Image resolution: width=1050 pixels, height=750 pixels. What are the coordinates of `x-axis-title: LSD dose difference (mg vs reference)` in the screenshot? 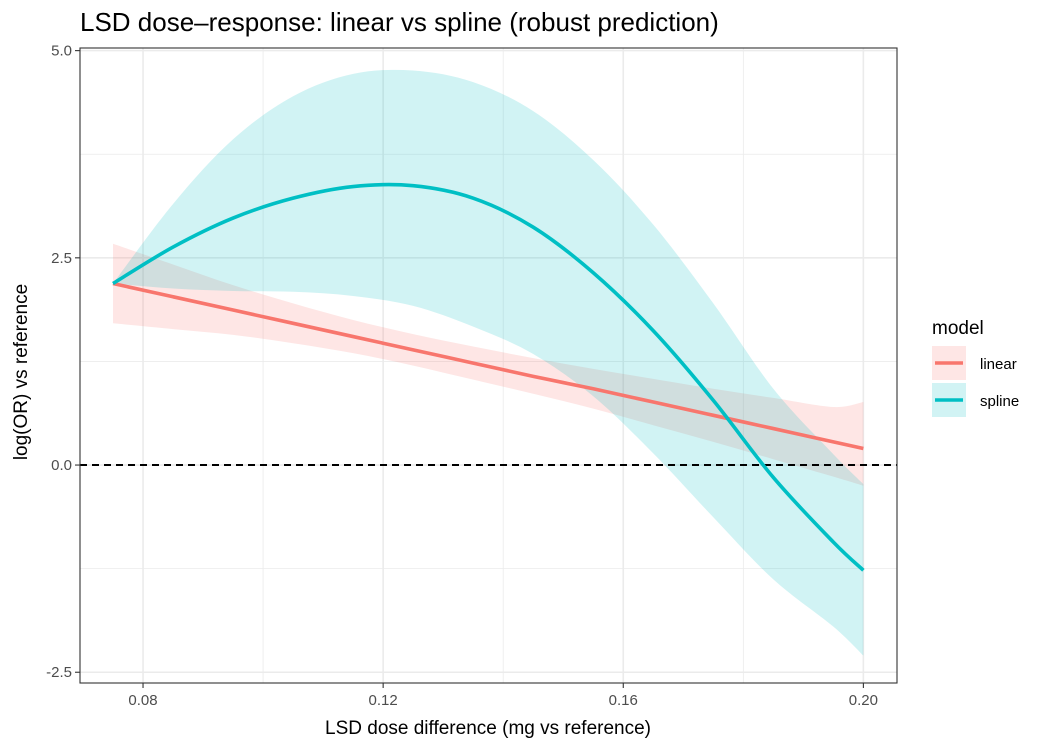 It's located at (488, 728).